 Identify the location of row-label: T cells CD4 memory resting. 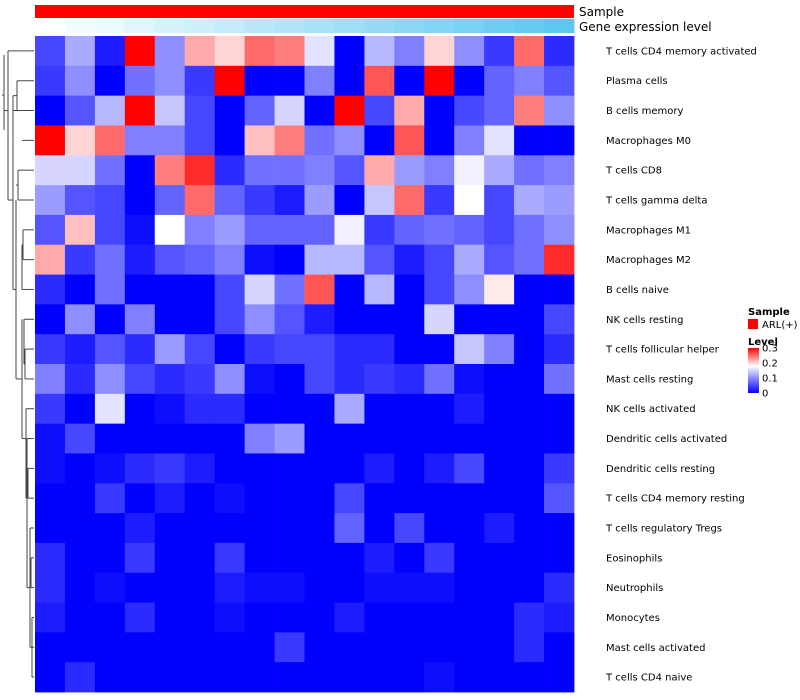
(675, 499).